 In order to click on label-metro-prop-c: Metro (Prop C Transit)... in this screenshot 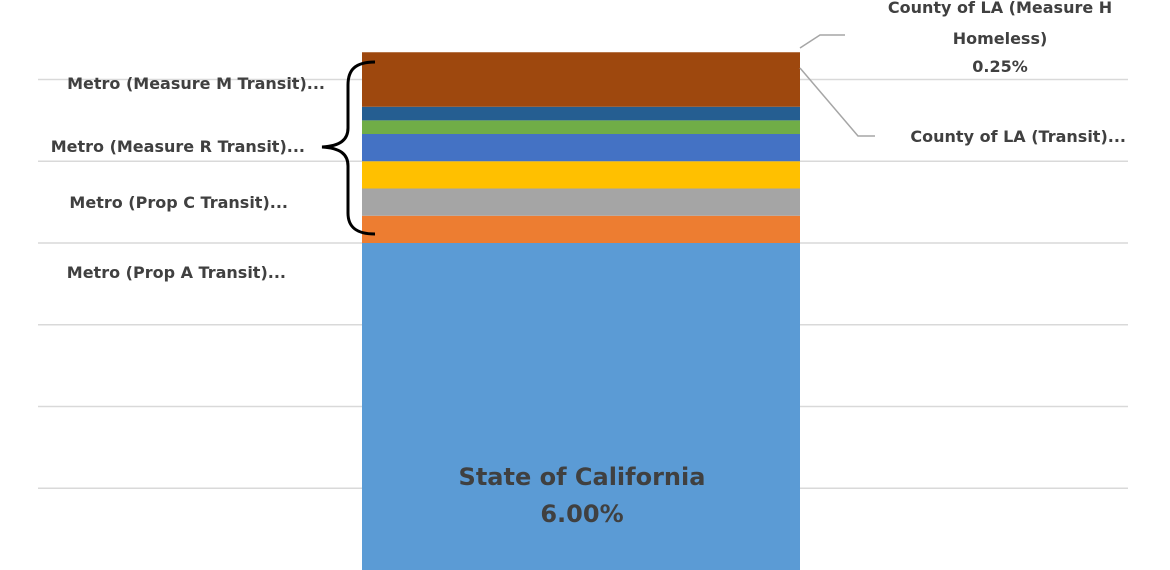, I will do `click(178, 202)`.